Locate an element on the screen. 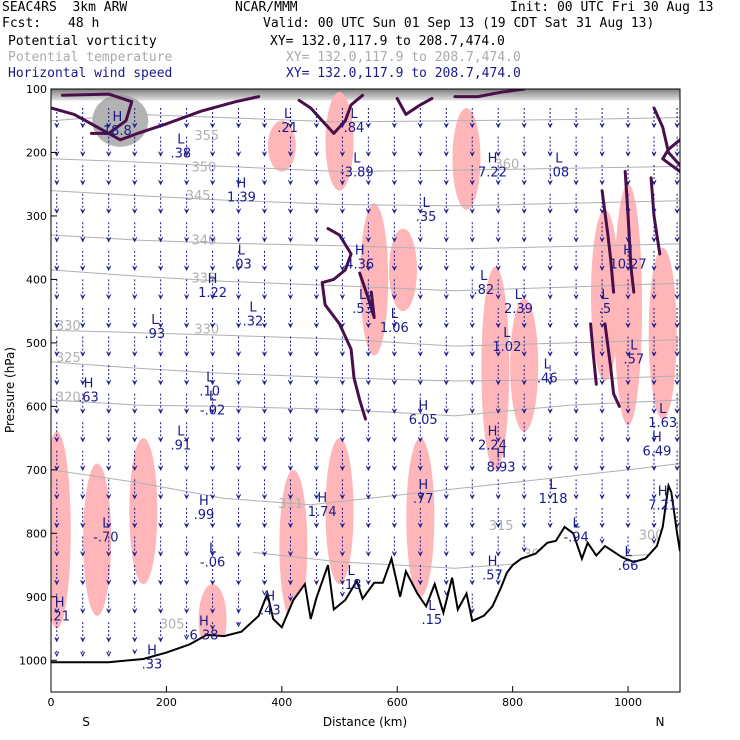  x-tick-label: 200 is located at coordinates (166, 702).